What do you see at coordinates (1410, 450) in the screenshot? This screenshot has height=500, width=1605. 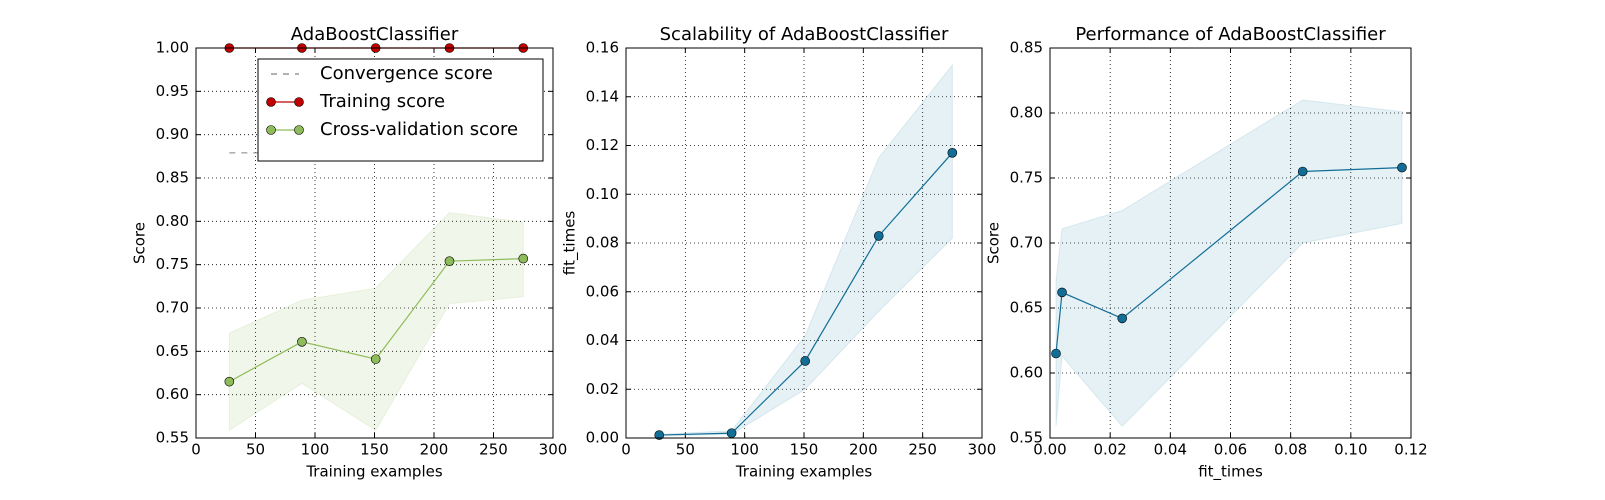 I see `x-tick-label: 0.12` at bounding box center [1410, 450].